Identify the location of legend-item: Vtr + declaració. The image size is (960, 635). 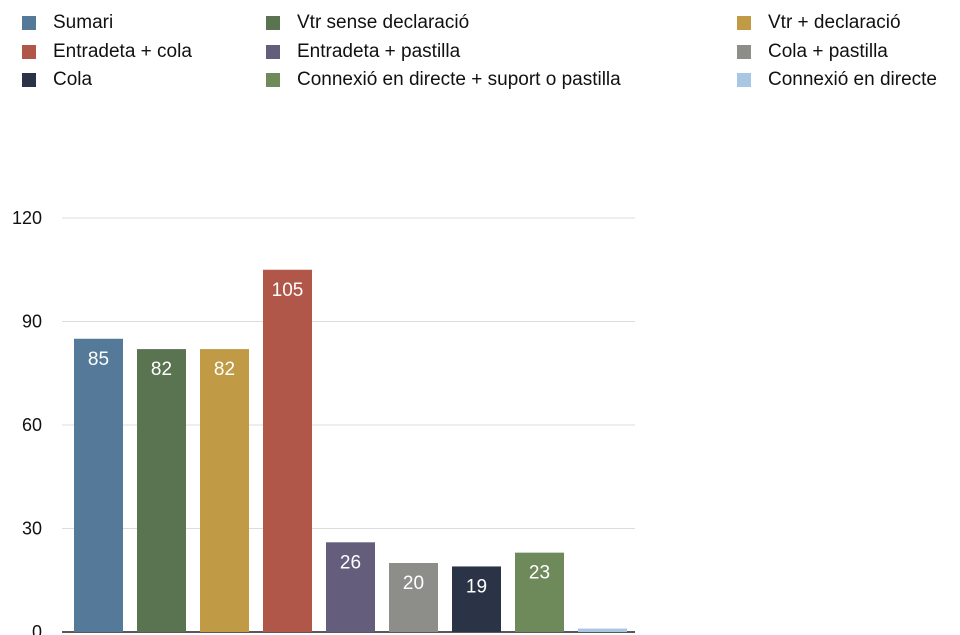
(819, 23).